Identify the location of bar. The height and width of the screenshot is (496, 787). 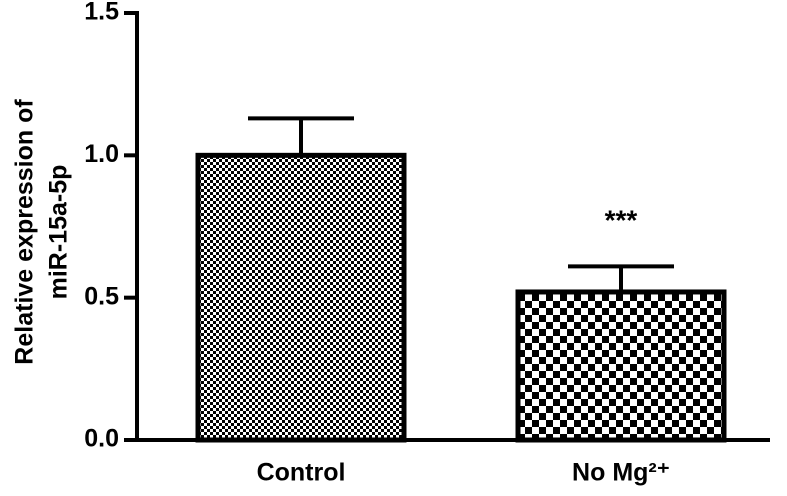
(621, 366).